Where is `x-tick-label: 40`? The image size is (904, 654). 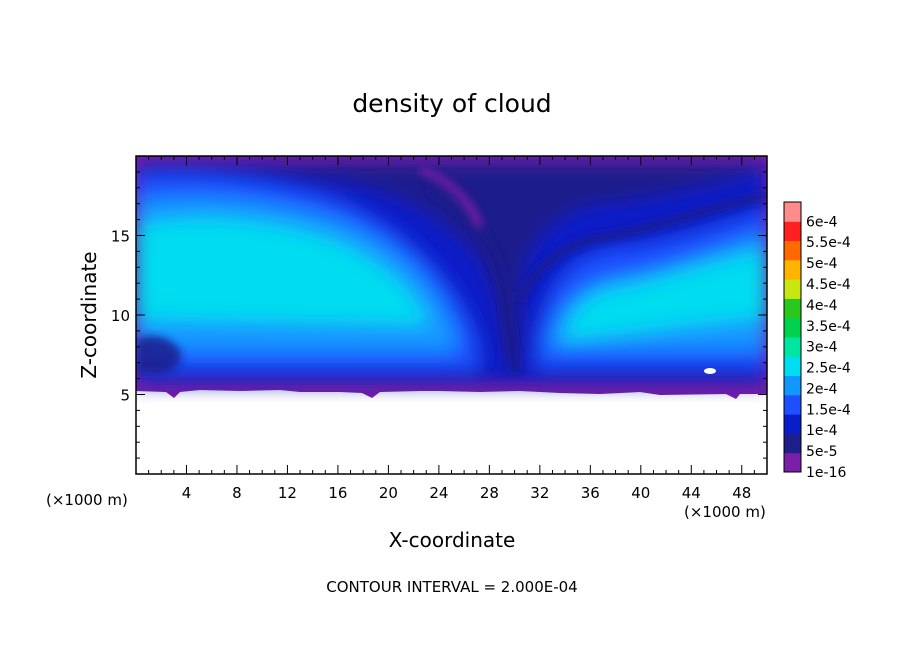 x-tick-label: 40 is located at coordinates (640, 493).